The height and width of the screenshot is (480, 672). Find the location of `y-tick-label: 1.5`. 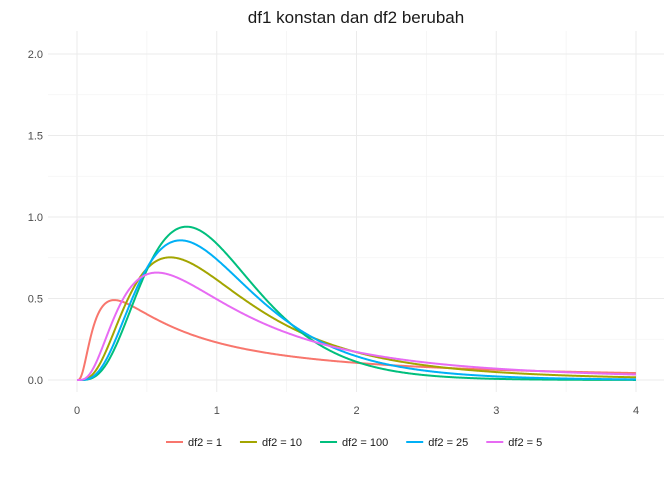

y-tick-label: 1.5 is located at coordinates (35, 137).